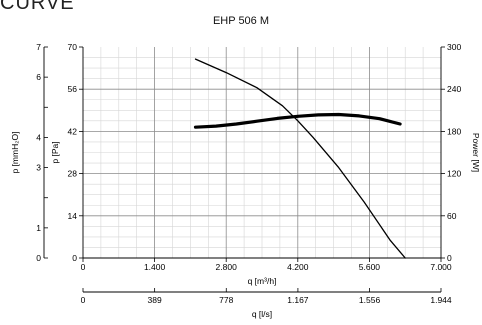 Image resolution: width=482 pixels, height=325 pixels. What do you see at coordinates (298, 300) in the screenshot?
I see `x-secondary-tick-label: 1.167` at bounding box center [298, 300].